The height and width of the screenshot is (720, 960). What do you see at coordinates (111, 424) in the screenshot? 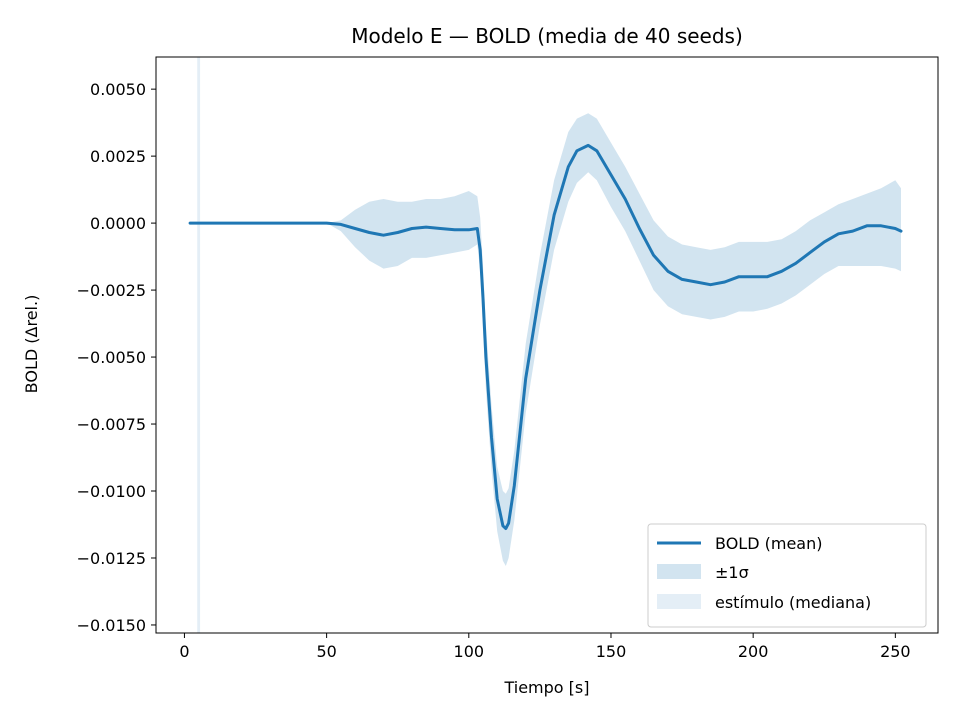
I see `y-tick-label: −0.0075` at bounding box center [111, 424].